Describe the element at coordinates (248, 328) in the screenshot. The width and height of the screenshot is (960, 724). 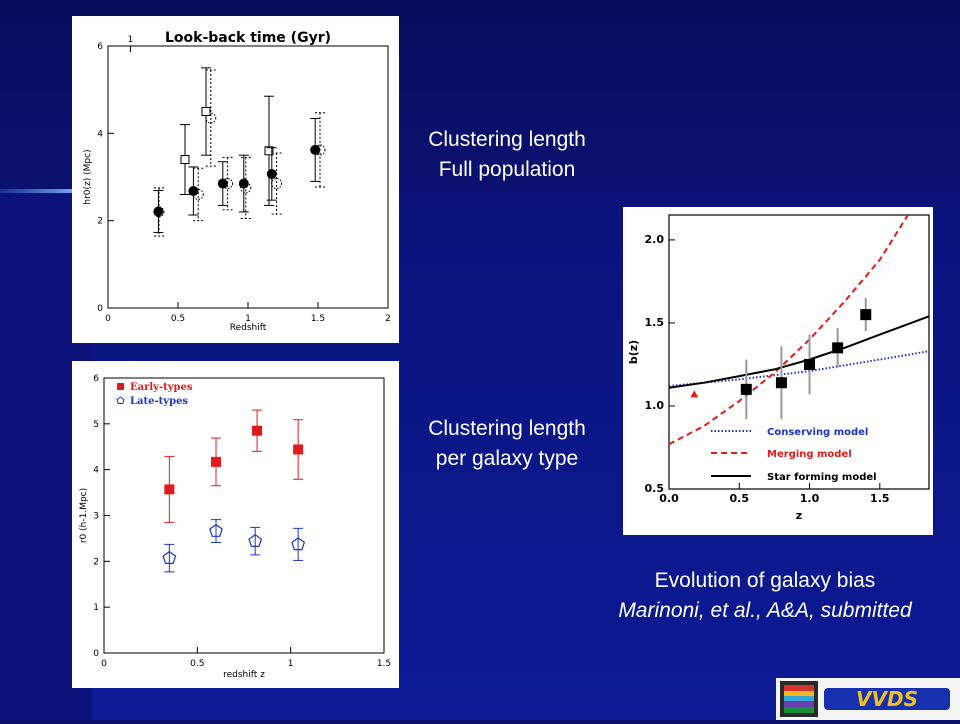
I see `x-axis-label: Redshift` at that location.